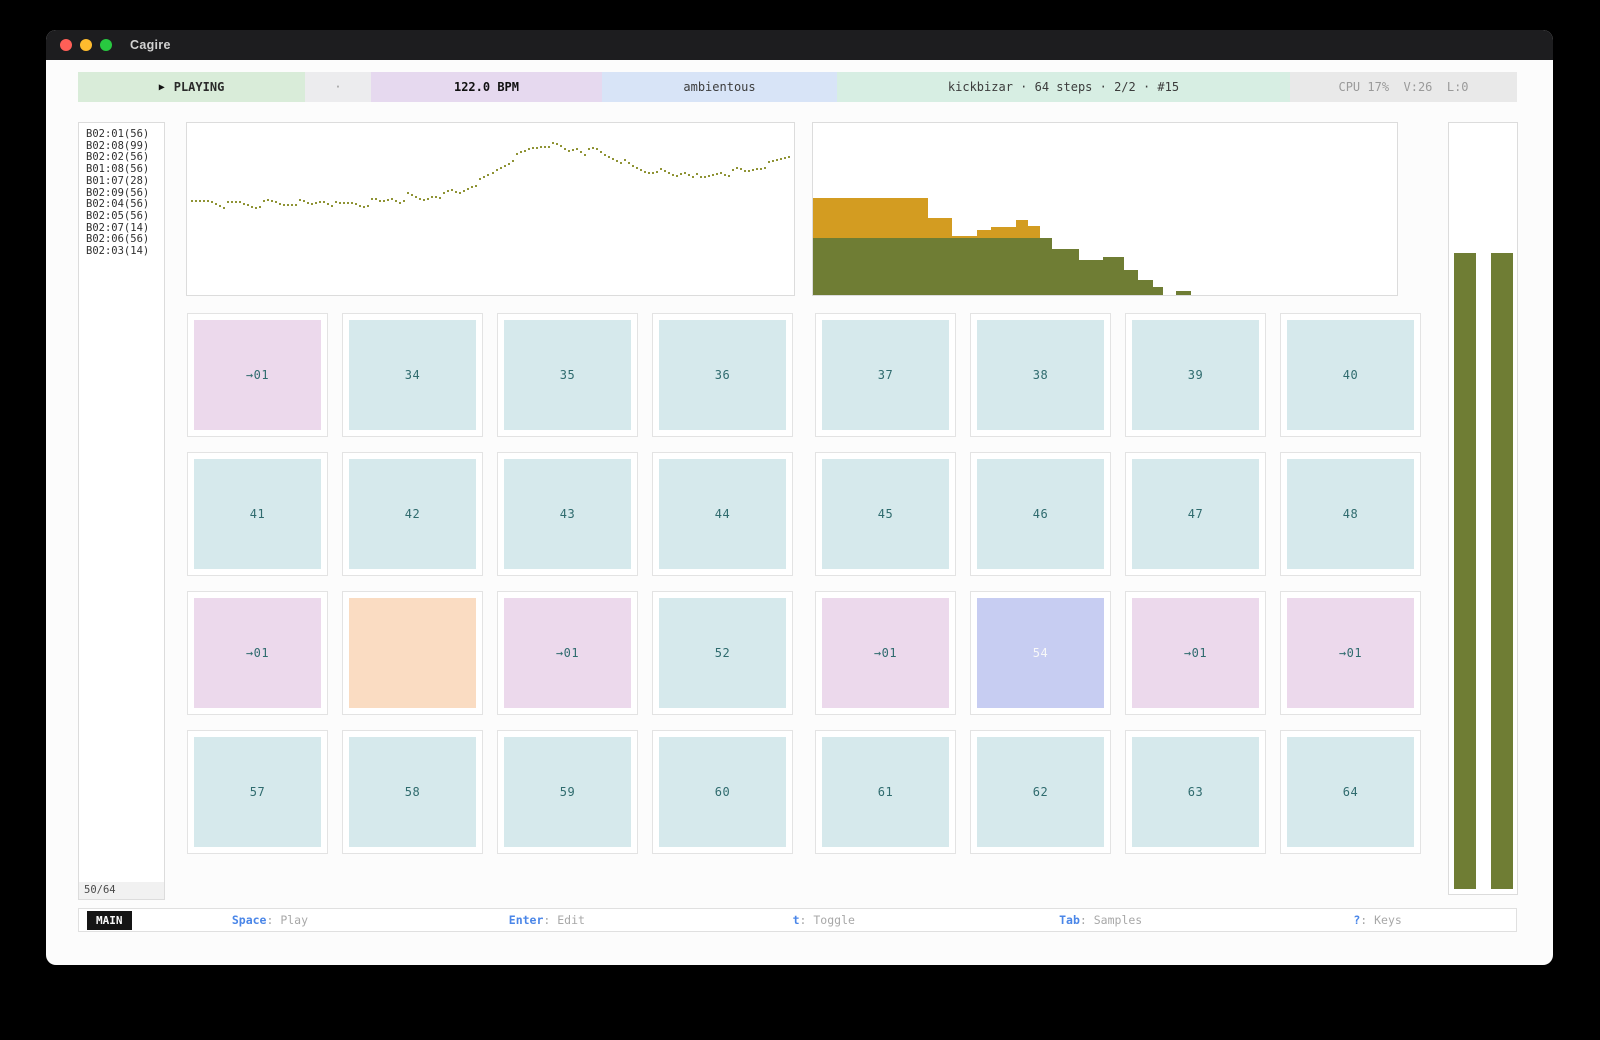 The width and height of the screenshot is (1600, 1040). Describe the element at coordinates (118, 180) in the screenshot. I see `sample-list-item: B01:07(28)` at that location.